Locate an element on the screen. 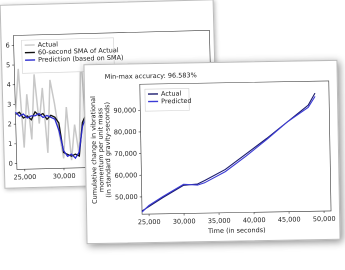  legend-label: Prediction (based on SMA) is located at coordinates (81, 59).